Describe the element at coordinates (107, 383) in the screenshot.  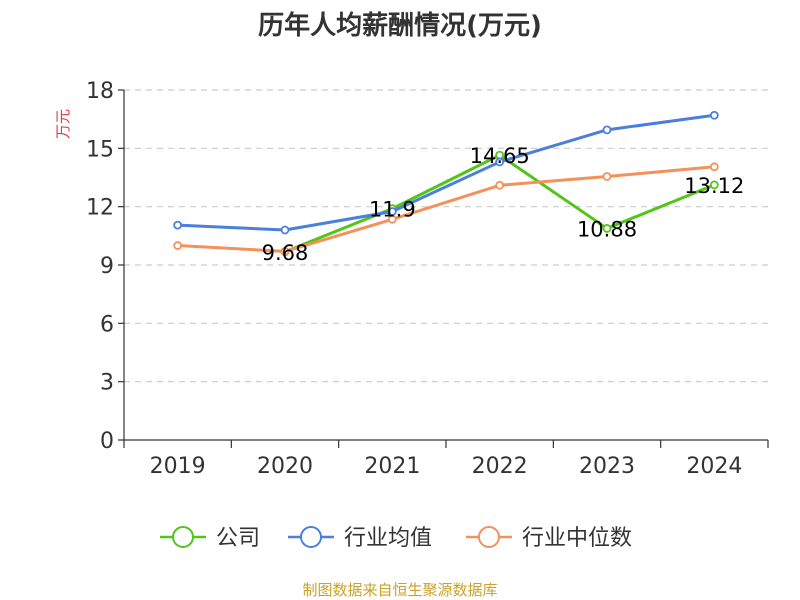
I see `y-tick-label: 3` at that location.